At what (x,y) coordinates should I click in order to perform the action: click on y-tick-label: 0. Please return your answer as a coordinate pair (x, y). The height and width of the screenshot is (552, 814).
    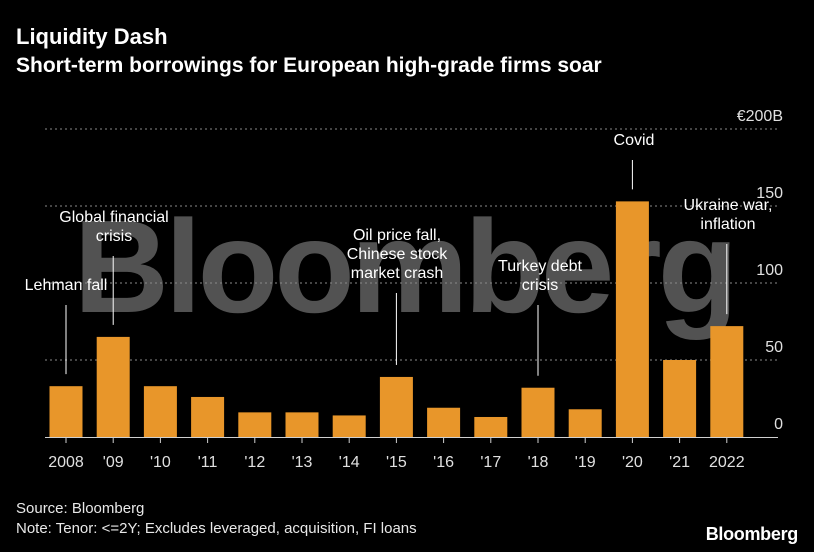
    Looking at the image, I should click on (778, 424).